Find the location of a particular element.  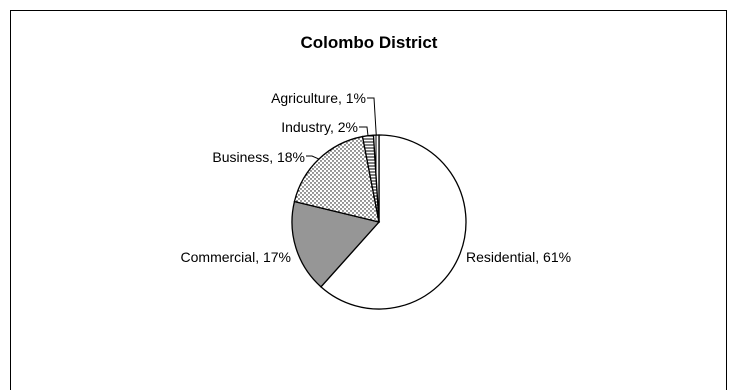

pie-slice-commercial is located at coordinates (336, 244).